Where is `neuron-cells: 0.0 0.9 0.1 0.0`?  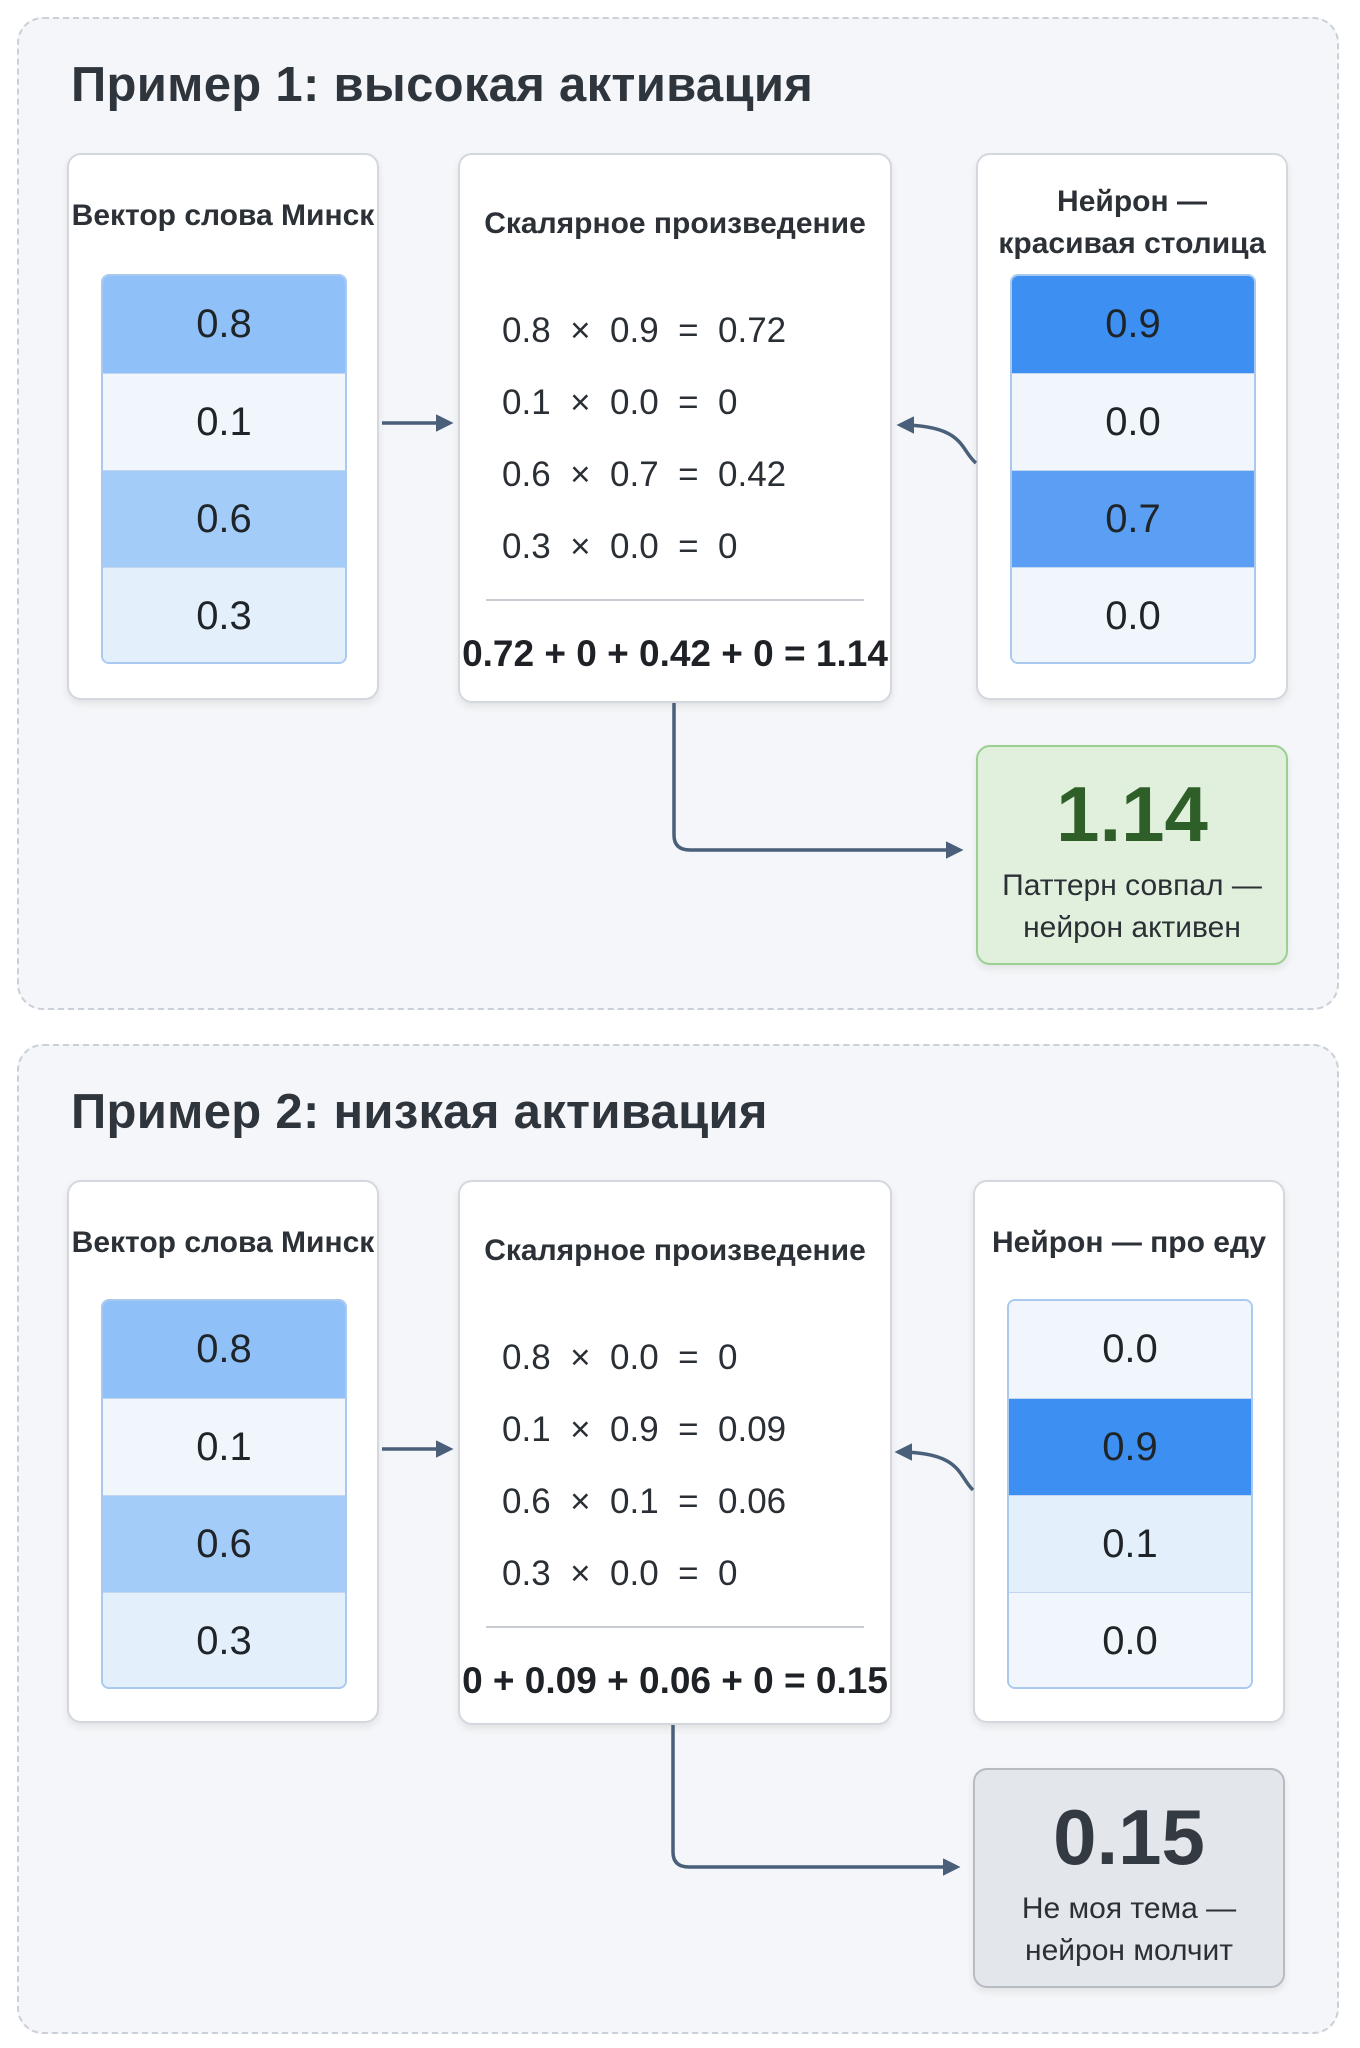
neuron-cells: 0.0 0.9 0.1 0.0 is located at coordinates (1130, 1494).